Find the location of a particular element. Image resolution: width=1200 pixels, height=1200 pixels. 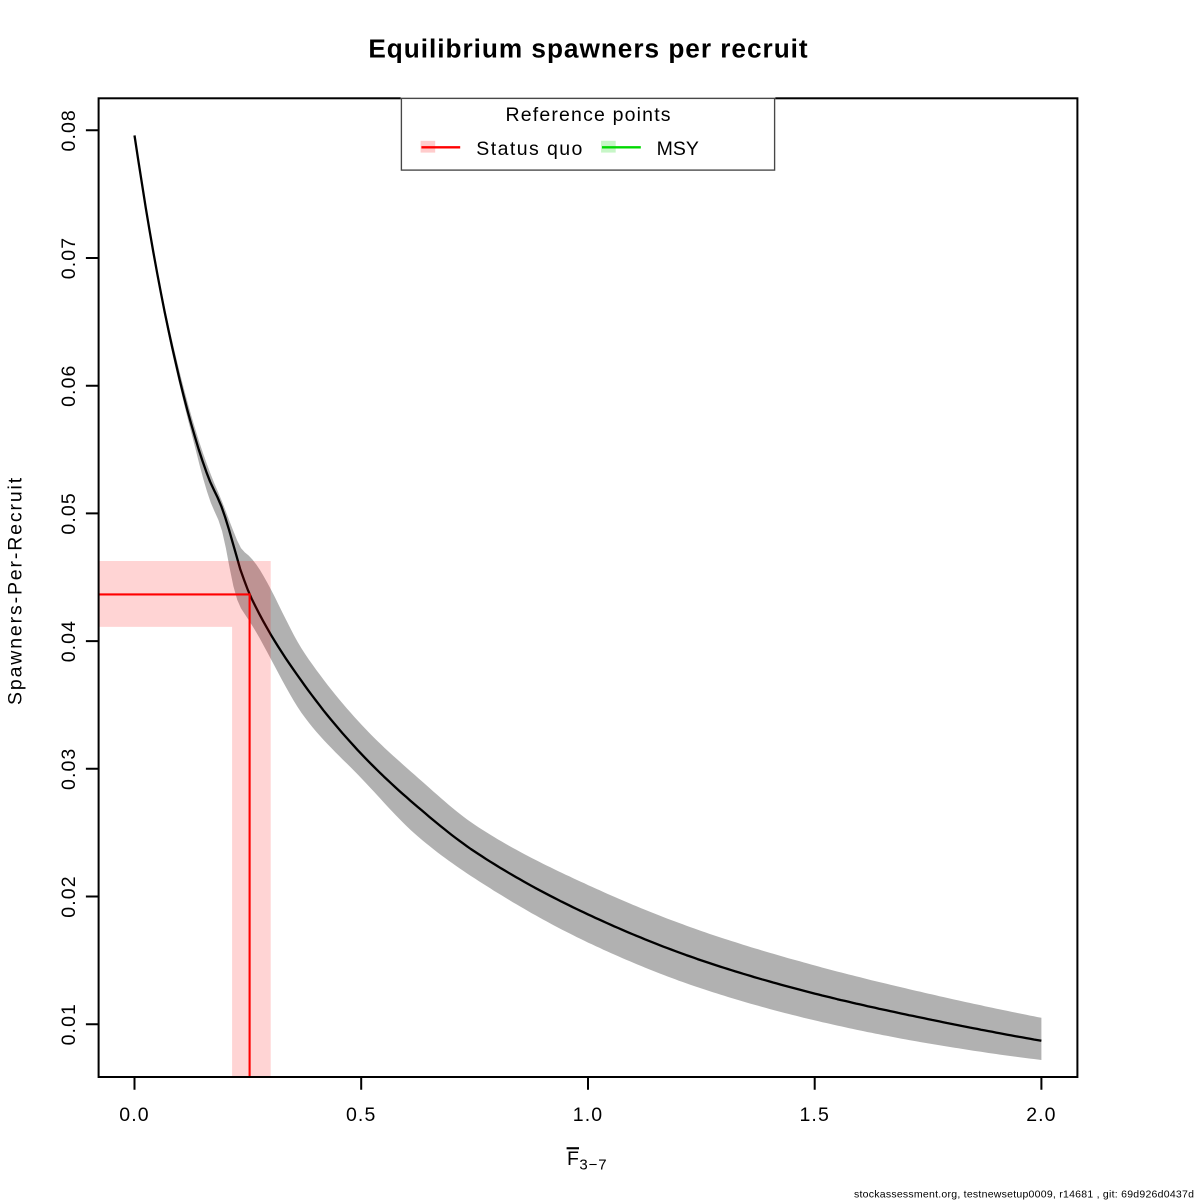

svg-text: 1.0 is located at coordinates (588, 1115).